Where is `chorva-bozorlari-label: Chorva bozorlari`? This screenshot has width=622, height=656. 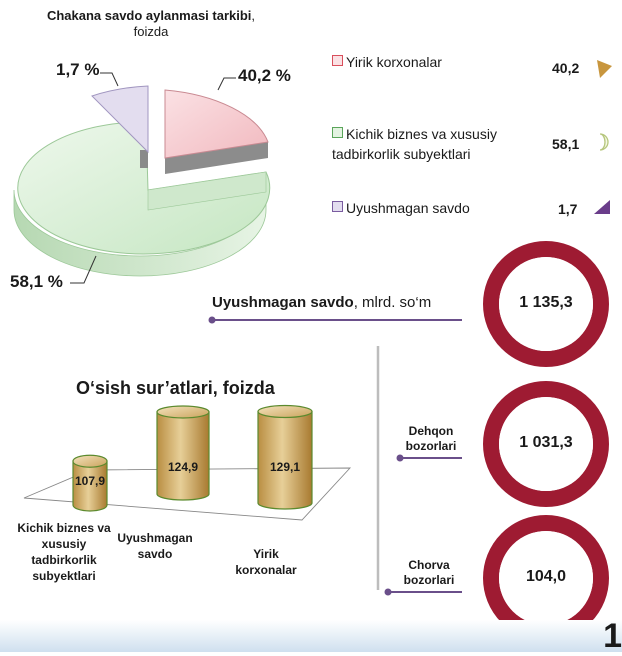
chorva-bozorlari-label: Chorva bozorlari is located at coordinates (429, 572).